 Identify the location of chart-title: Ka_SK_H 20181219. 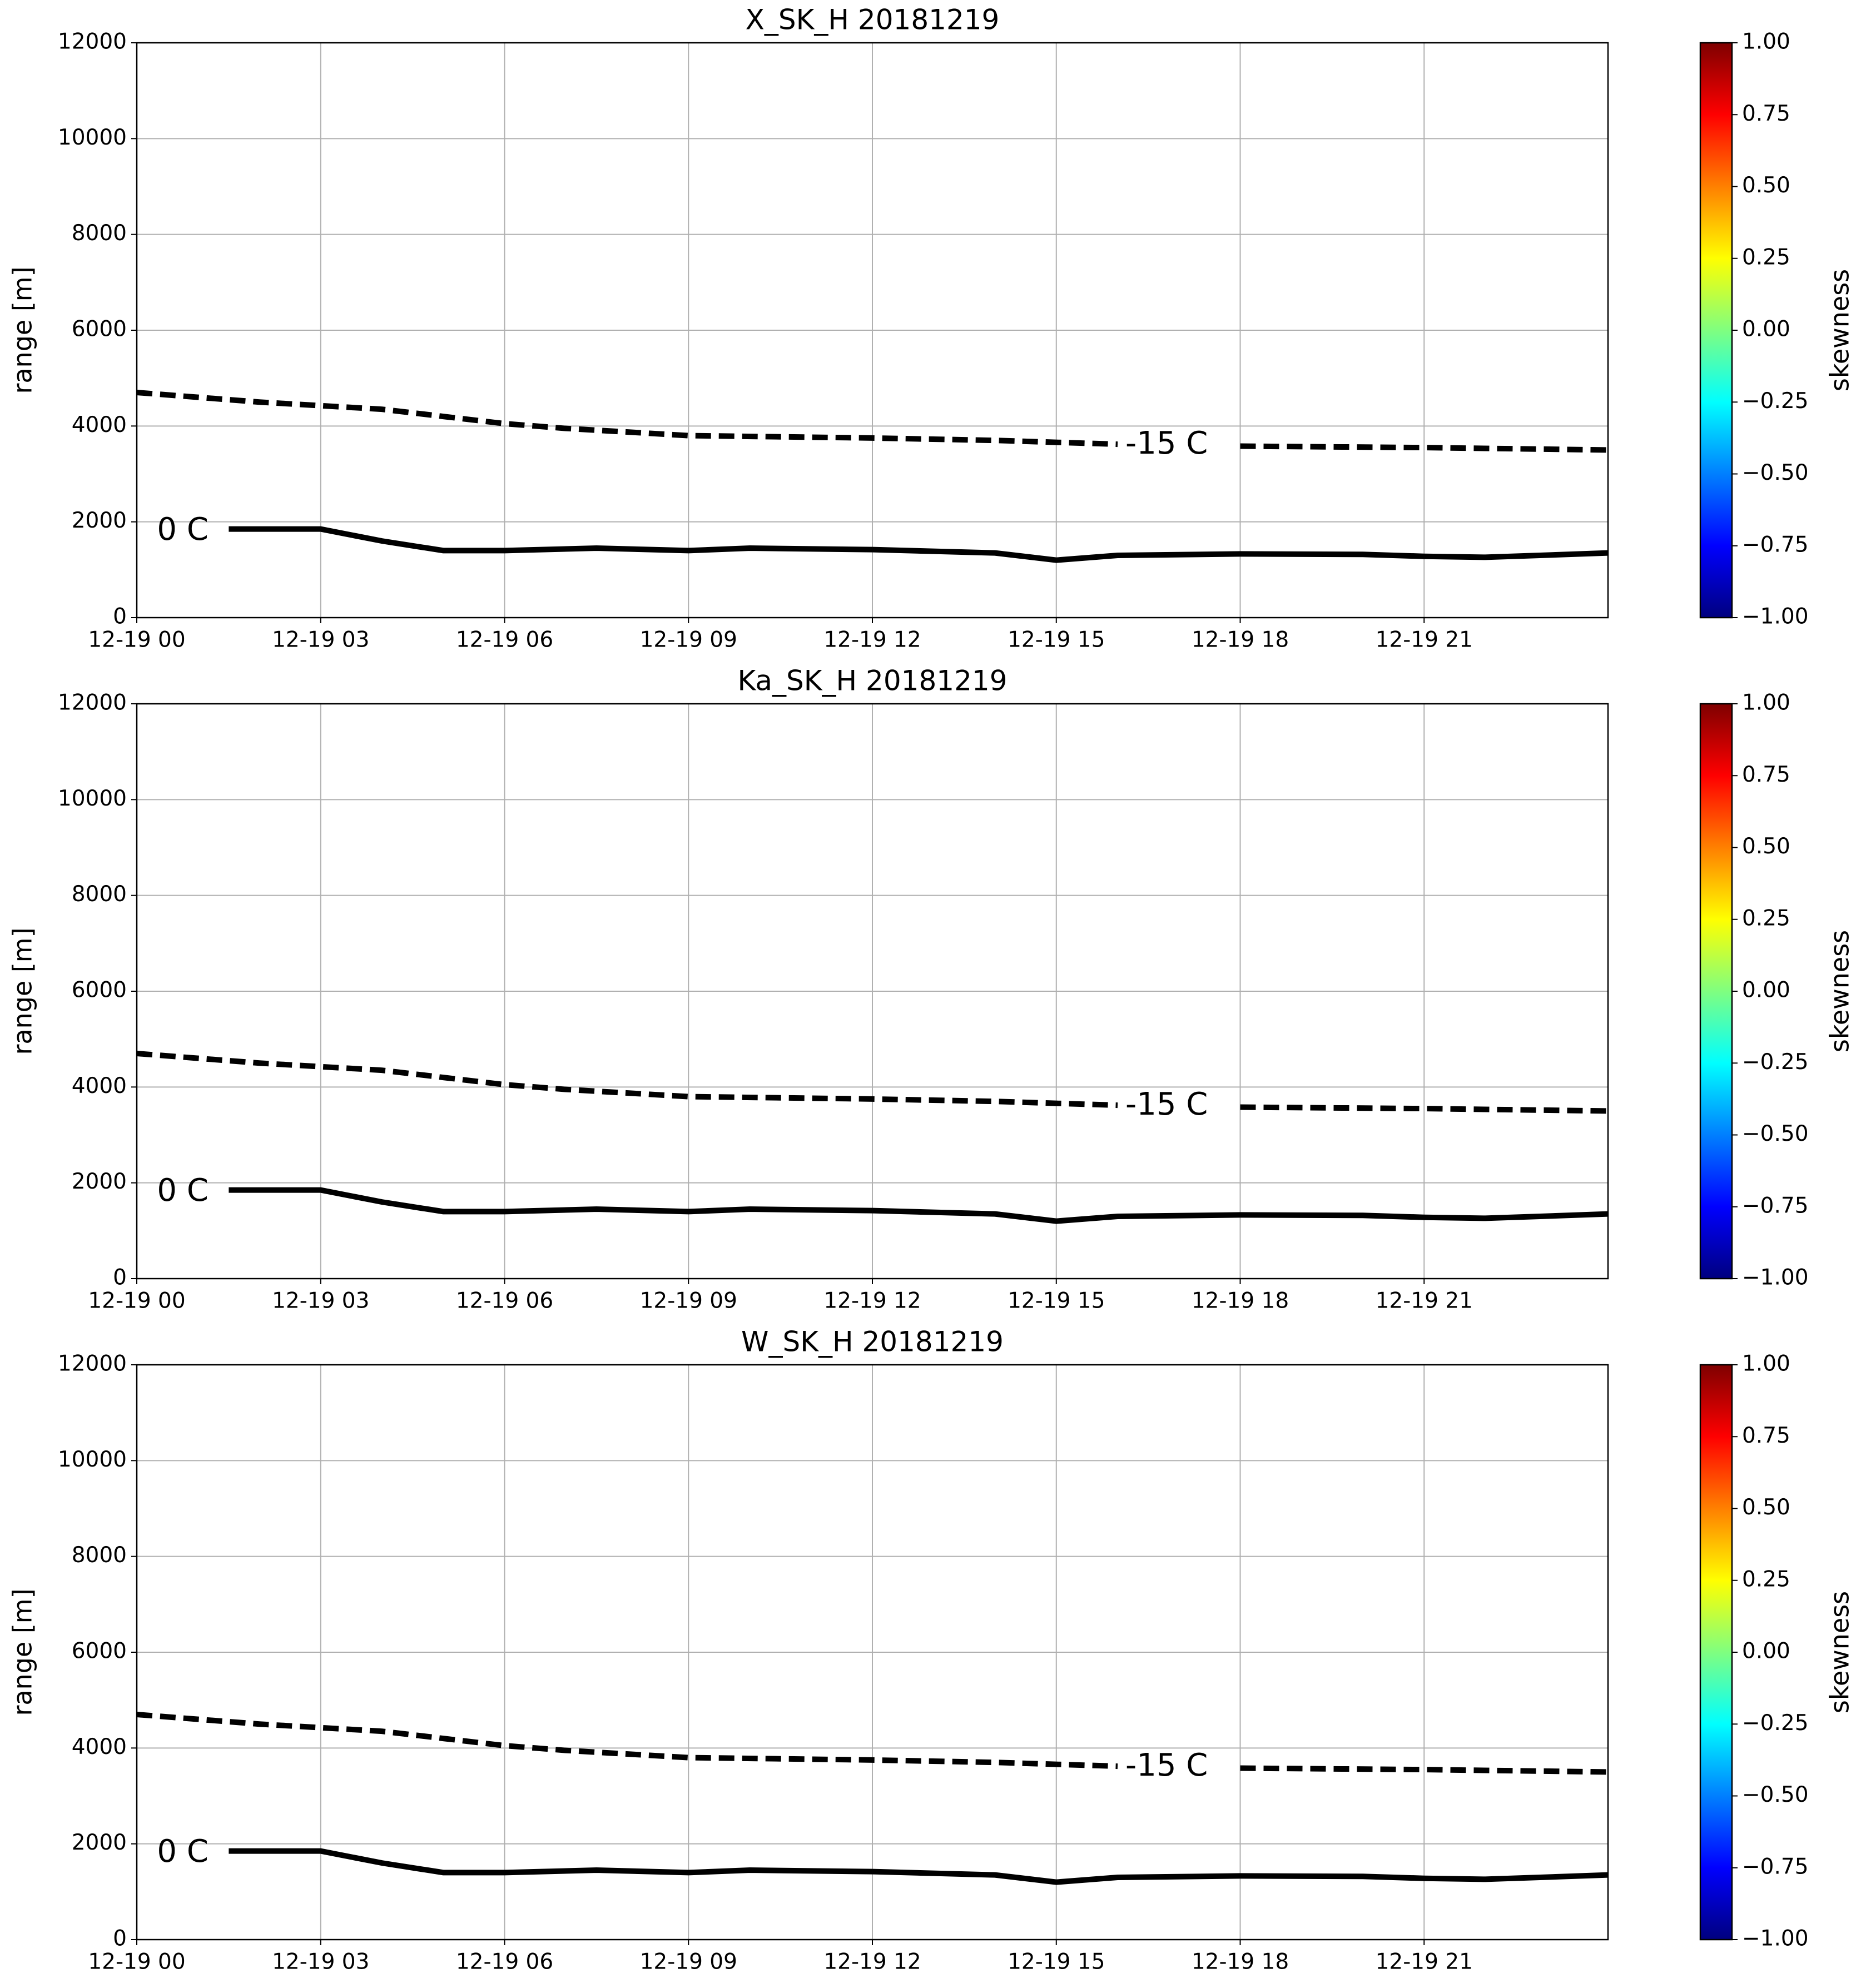
(872, 681).